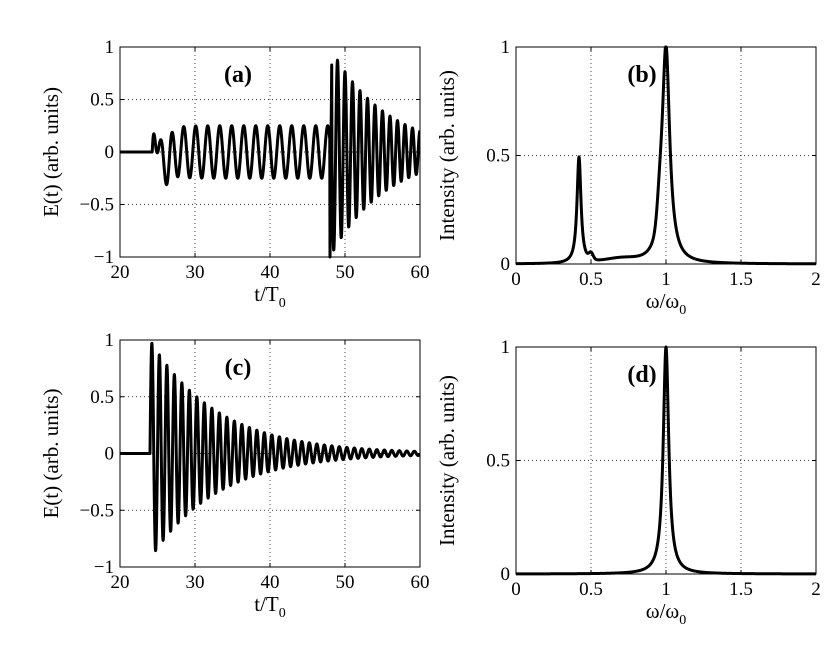  I want to click on panel-label: (b), so click(641, 75).